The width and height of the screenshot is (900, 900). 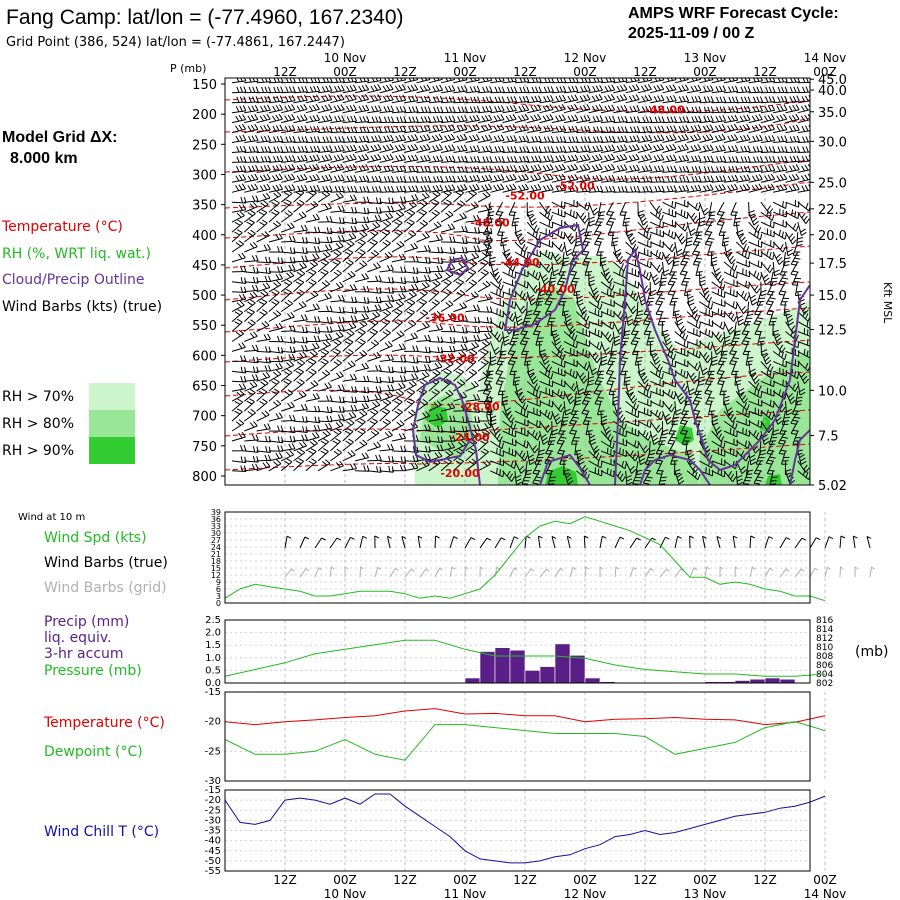 I want to click on legend-wind10m: Wind at 10 m, so click(x=51, y=517).